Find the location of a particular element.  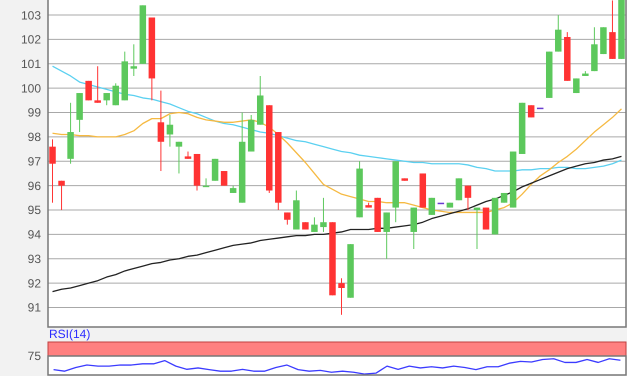

y-tick-label: 101 is located at coordinates (31, 64).